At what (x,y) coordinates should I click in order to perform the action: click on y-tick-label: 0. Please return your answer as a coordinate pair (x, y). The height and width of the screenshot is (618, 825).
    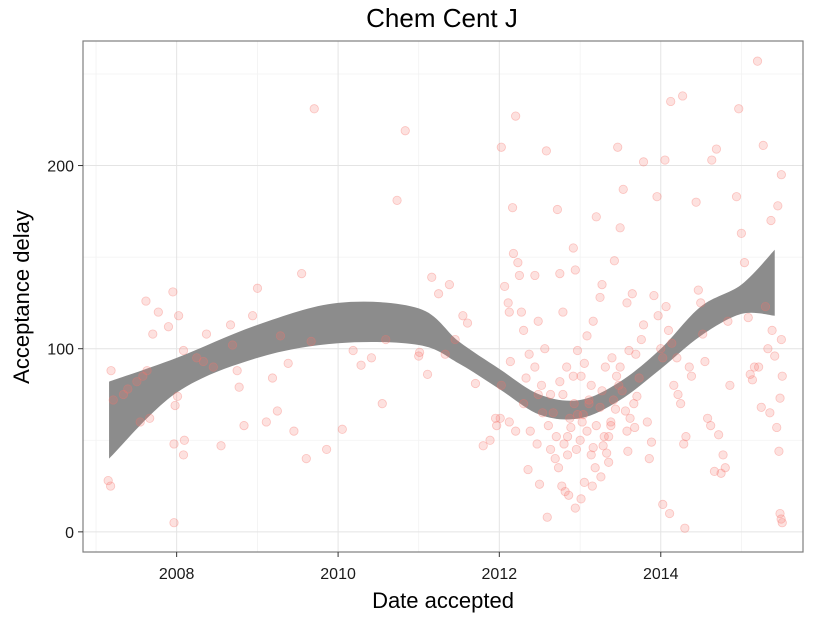
    Looking at the image, I should click on (69, 533).